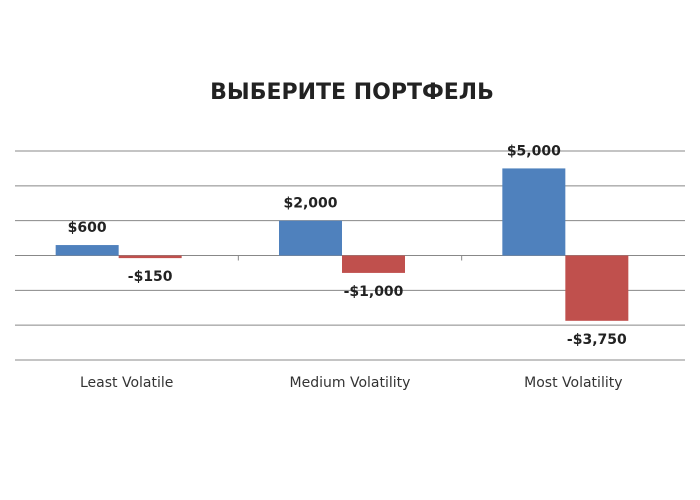  Describe the element at coordinates (350, 383) in the screenshot. I see `x-tick-label: Medium Volatility` at that location.